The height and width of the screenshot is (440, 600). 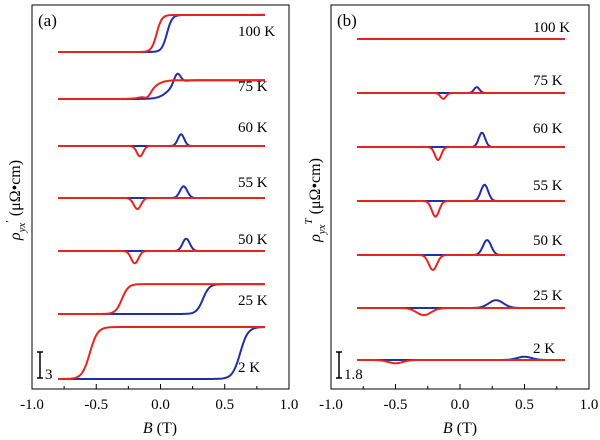 I want to click on panel-b-label: (b), so click(x=347, y=20).